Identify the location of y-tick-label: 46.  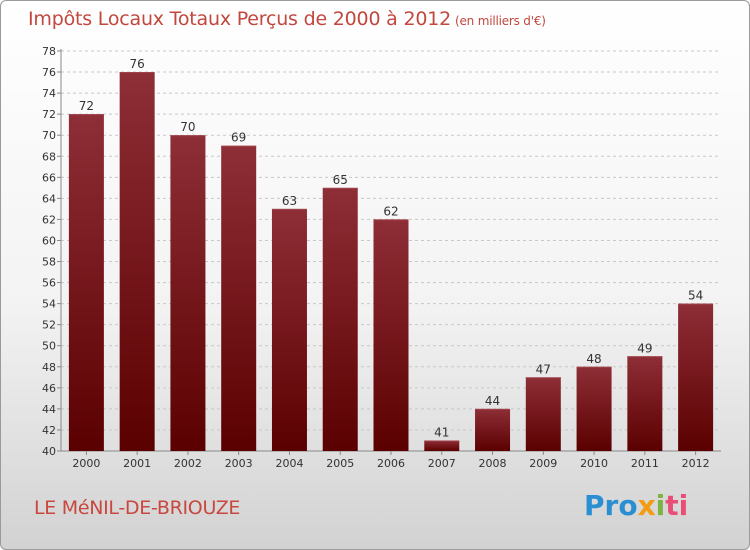
(49, 388).